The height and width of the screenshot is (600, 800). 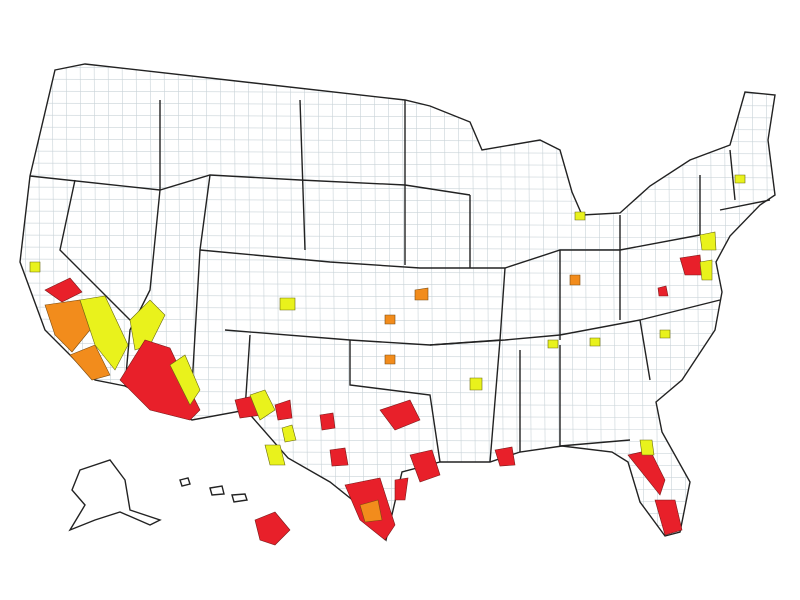 What do you see at coordinates (235, 511) in the screenshot?
I see `hawaii` at bounding box center [235, 511].